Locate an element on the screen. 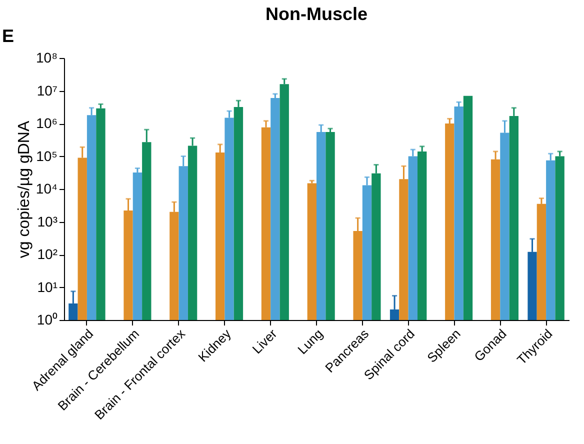 Image resolution: width=584 pixels, height=444 pixels. y-tick-label: 10⁰ is located at coordinates (47, 320).